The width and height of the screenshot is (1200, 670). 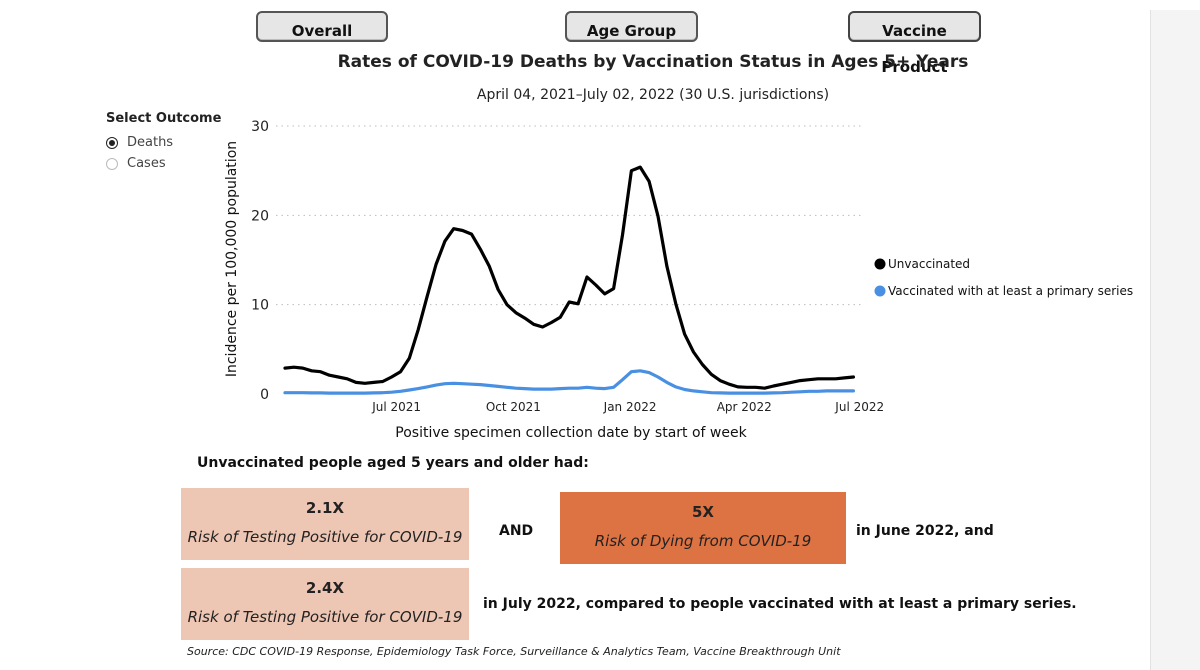 What do you see at coordinates (744, 407) in the screenshot?
I see `x-tick-label: Apr 2022` at bounding box center [744, 407].